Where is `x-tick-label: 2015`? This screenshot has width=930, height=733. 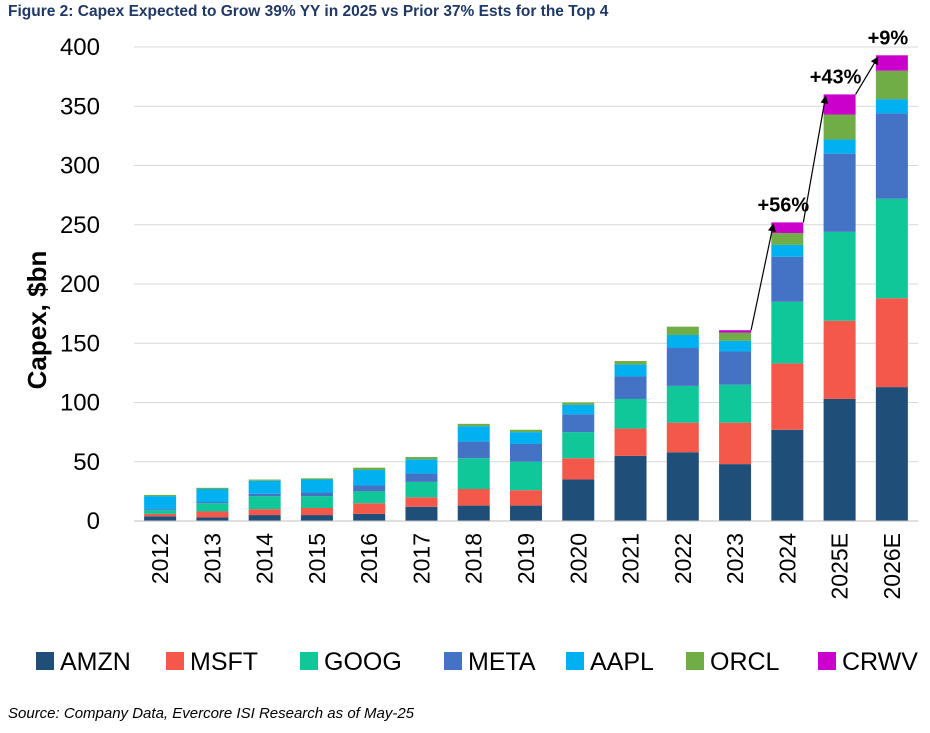
x-tick-label: 2015 is located at coordinates (317, 558).